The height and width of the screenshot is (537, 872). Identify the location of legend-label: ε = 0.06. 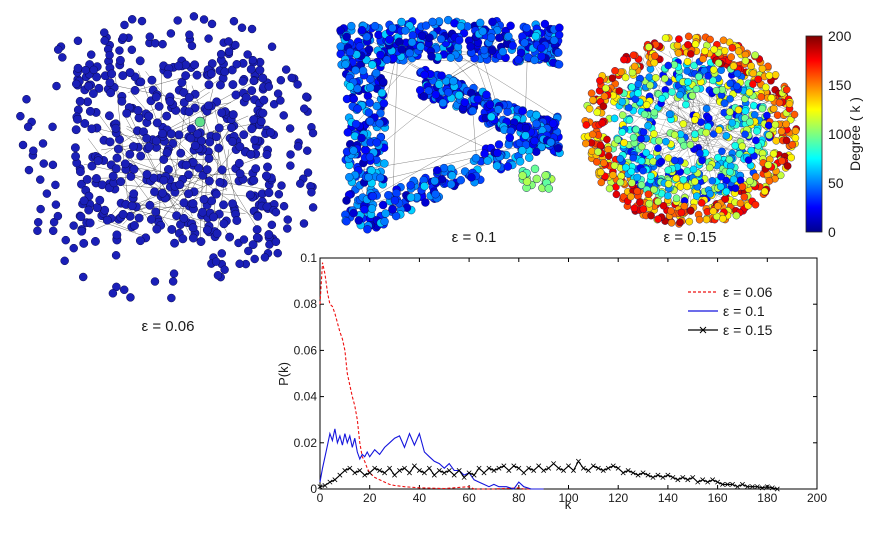
(748, 292).